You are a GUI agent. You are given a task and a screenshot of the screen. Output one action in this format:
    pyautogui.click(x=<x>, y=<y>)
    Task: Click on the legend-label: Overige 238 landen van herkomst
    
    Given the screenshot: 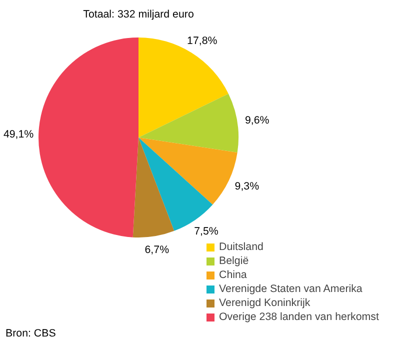 What is the action you would take?
    pyautogui.click(x=299, y=317)
    